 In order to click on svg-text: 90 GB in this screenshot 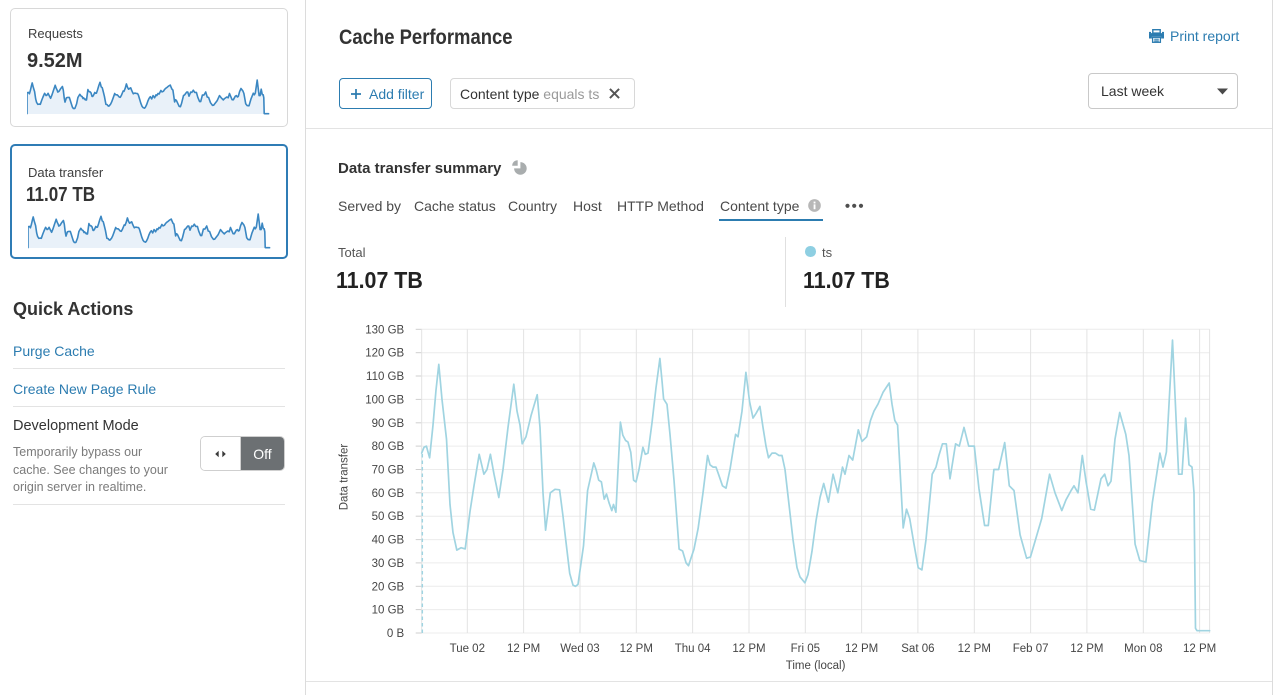, I will do `click(388, 424)`.